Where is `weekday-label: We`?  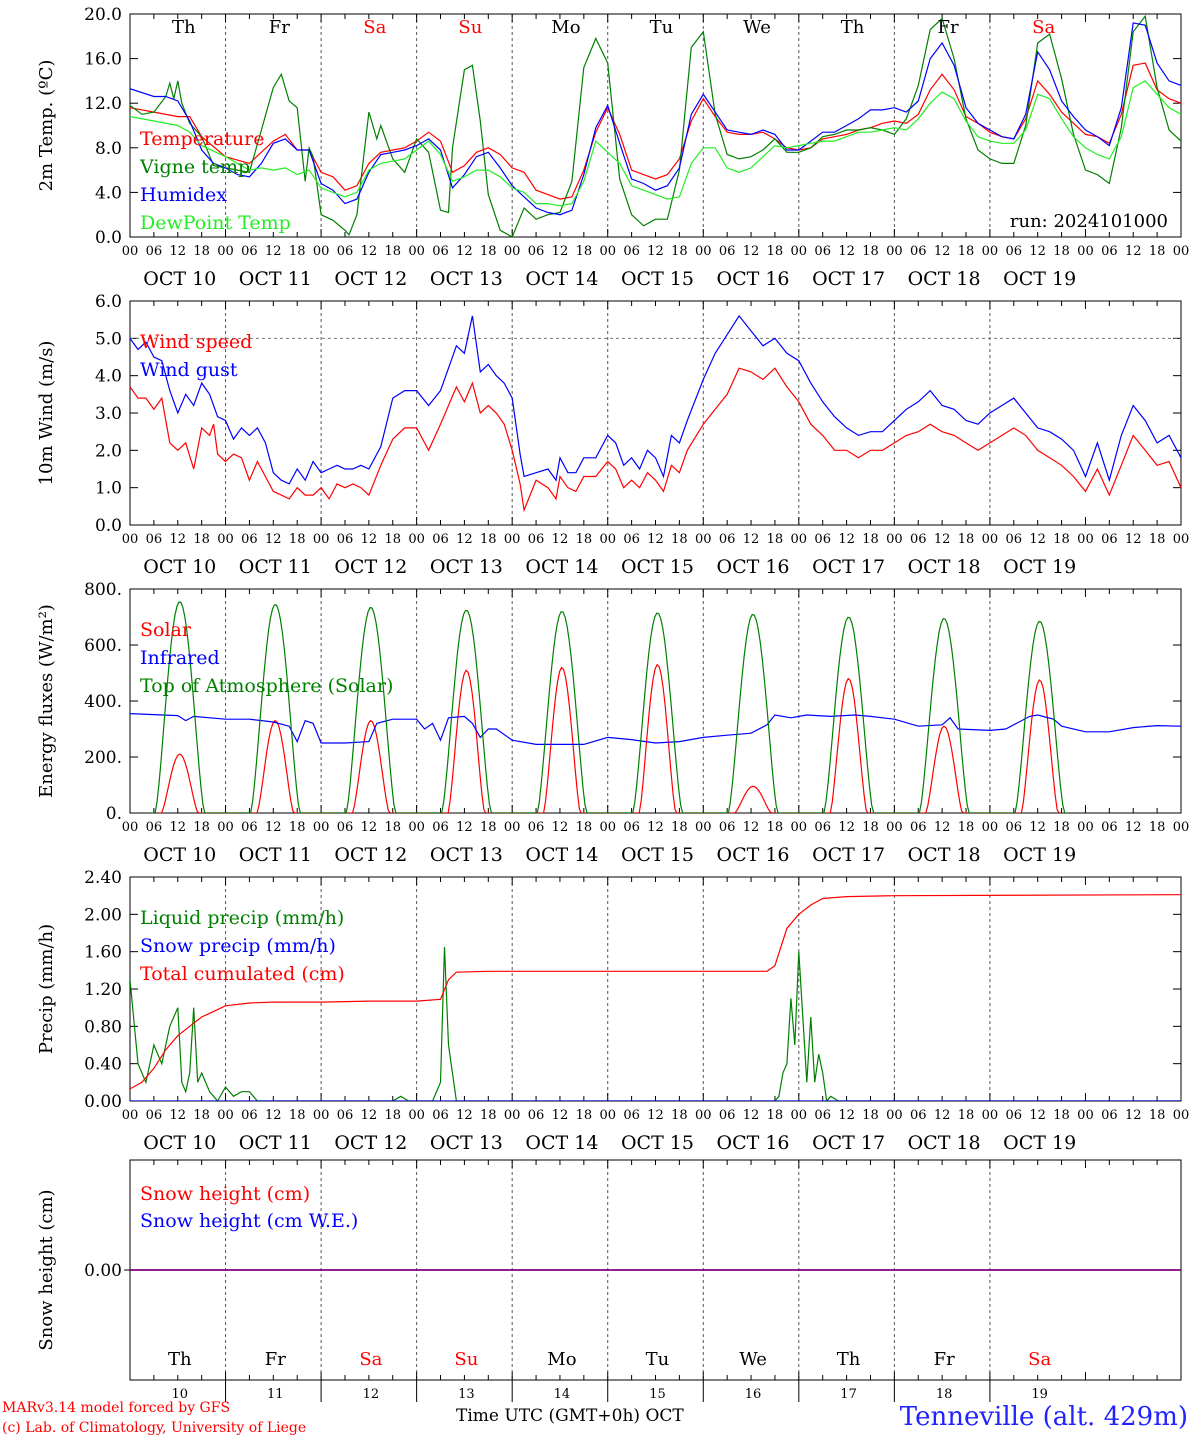
weekday-label: We is located at coordinates (753, 1359).